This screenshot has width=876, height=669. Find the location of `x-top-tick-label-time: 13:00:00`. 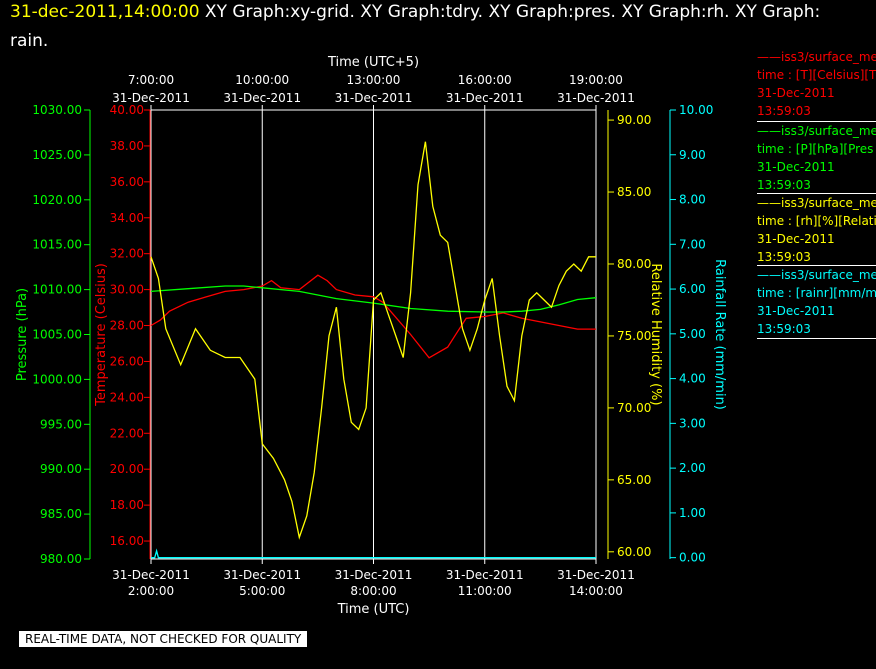

x-top-tick-label-time: 13:00:00 is located at coordinates (374, 80).